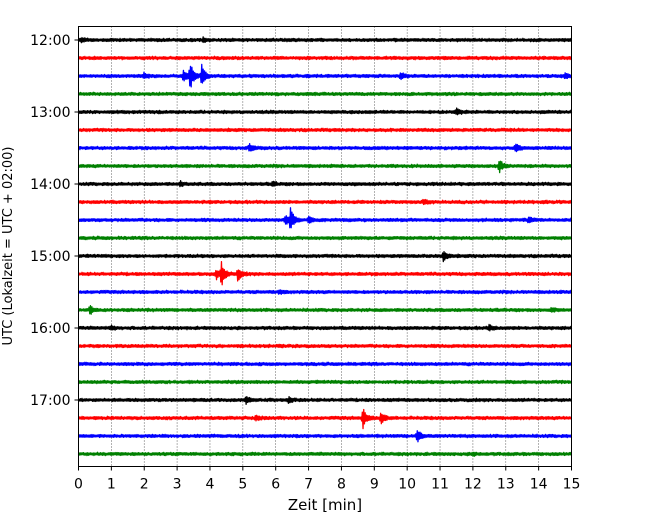 This screenshot has width=650, height=520. What do you see at coordinates (572, 485) in the screenshot?
I see `x-tick-label: 15` at bounding box center [572, 485].